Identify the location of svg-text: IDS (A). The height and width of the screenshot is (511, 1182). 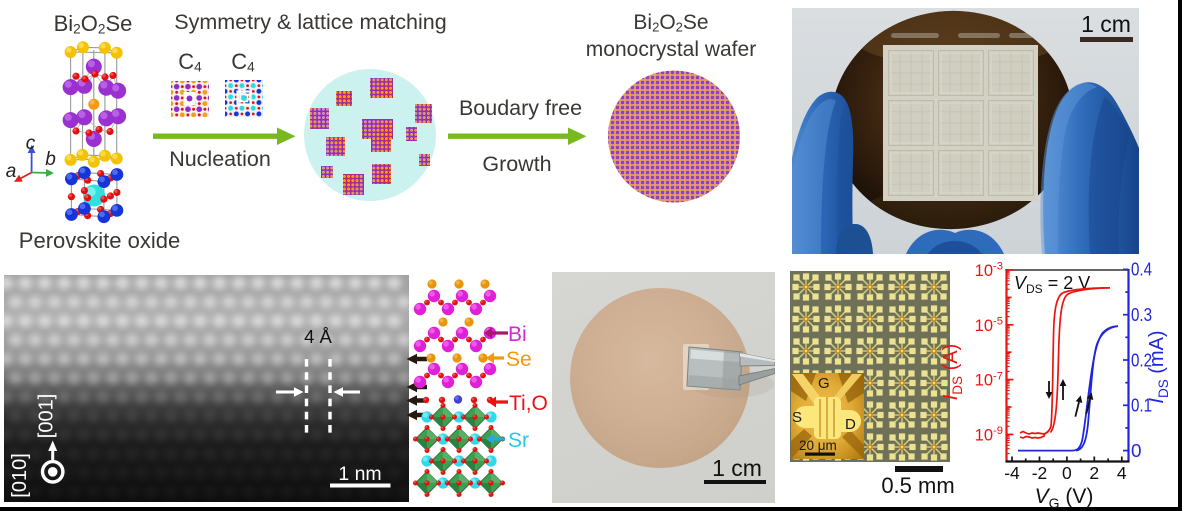
(952, 372).